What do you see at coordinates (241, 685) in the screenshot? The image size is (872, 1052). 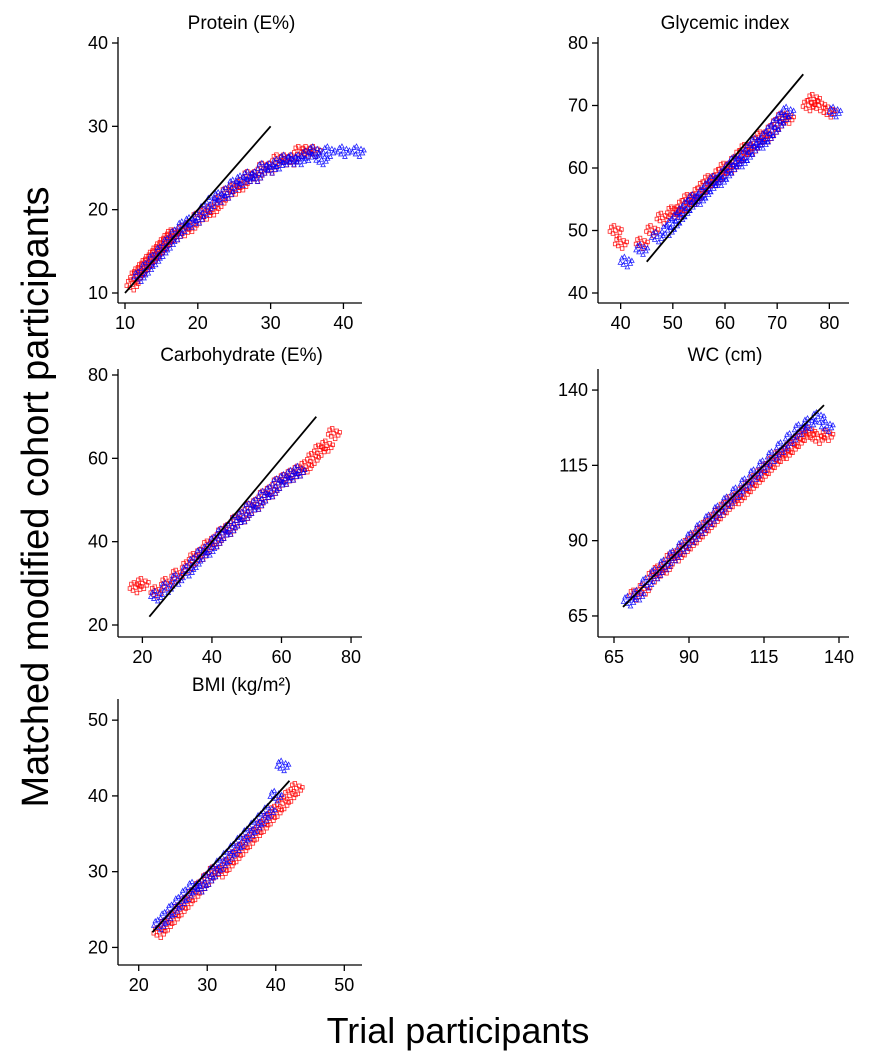 I see `panel-title: BMI (kg/m²)` at bounding box center [241, 685].